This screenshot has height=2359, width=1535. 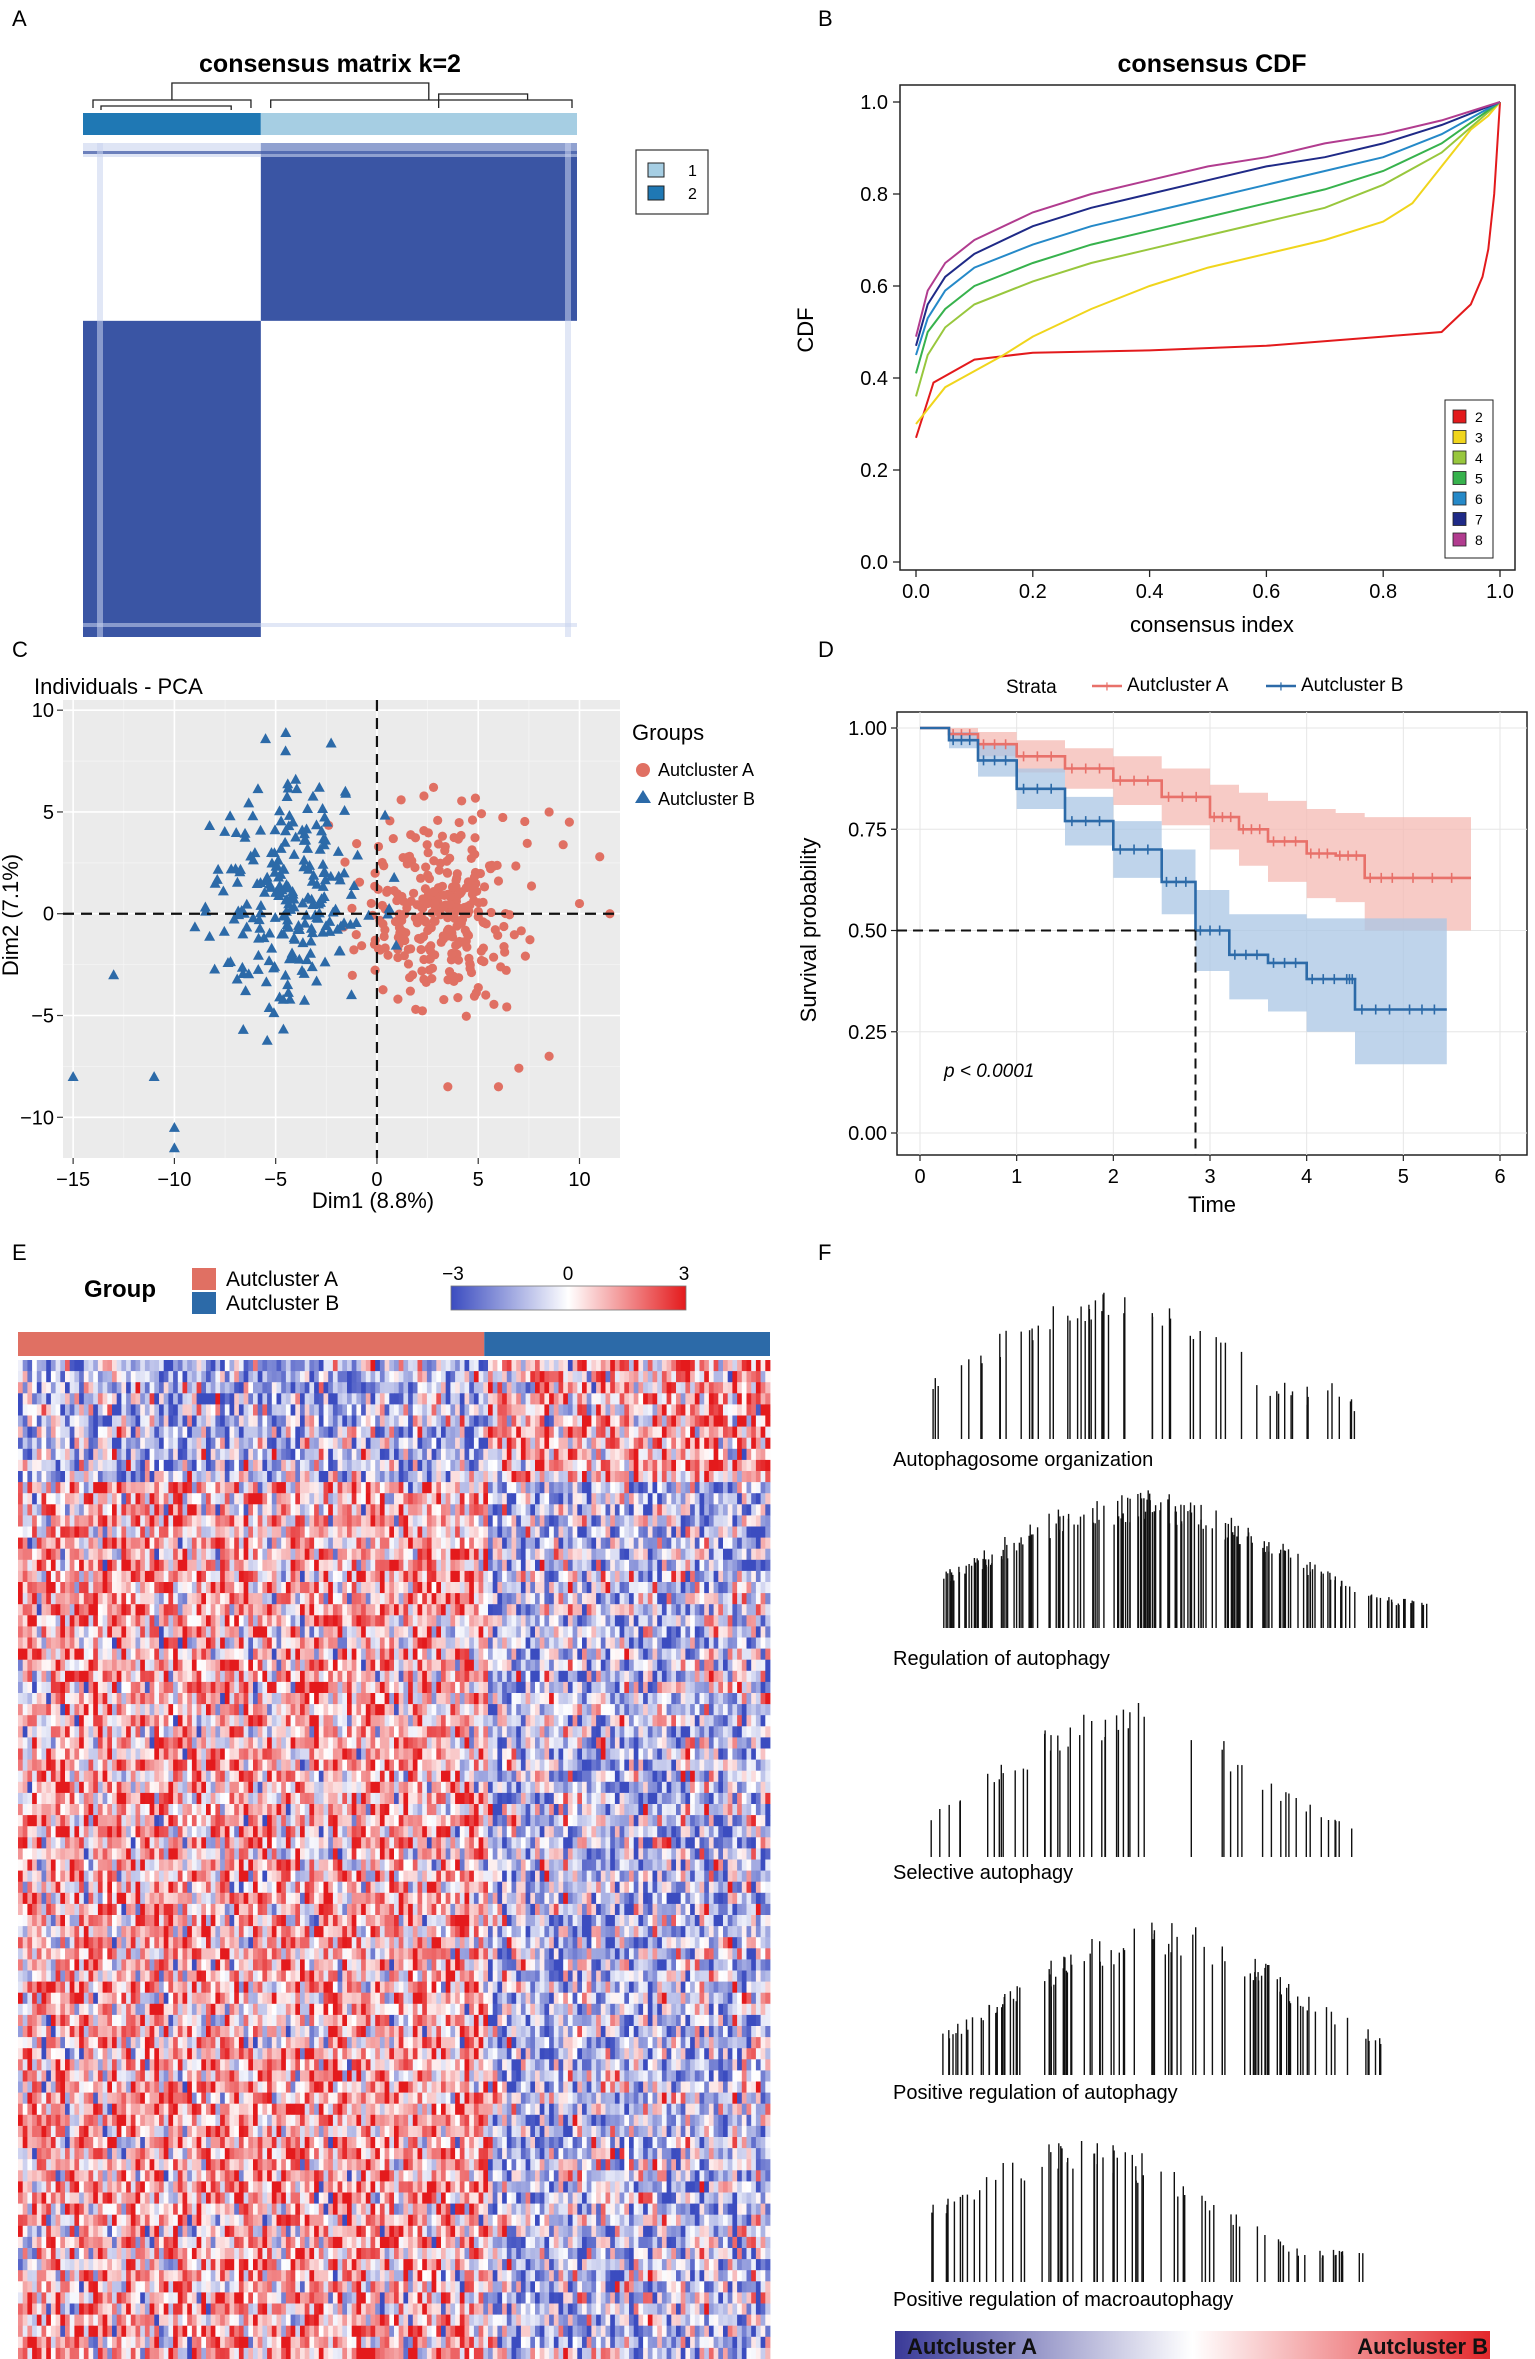 I want to click on cdf-line-k2, so click(x=1208, y=270).